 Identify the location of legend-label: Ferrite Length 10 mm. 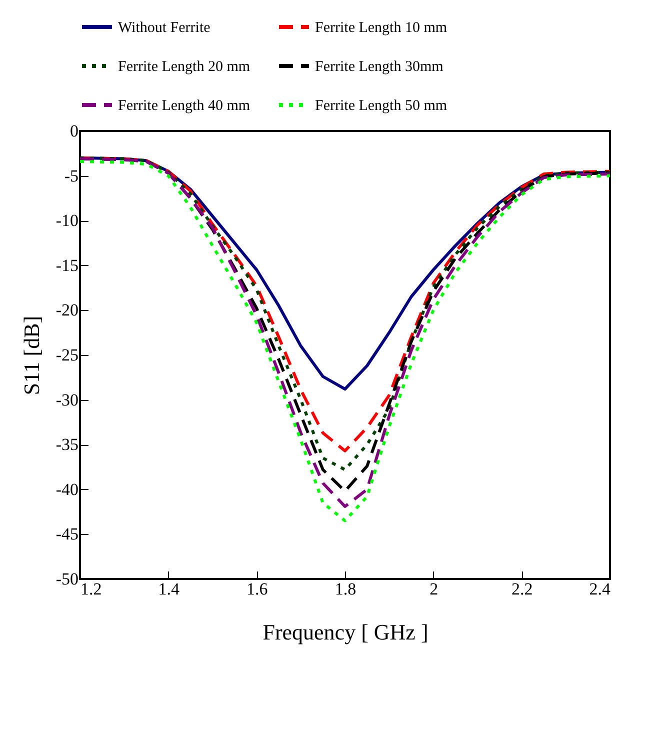
(381, 28).